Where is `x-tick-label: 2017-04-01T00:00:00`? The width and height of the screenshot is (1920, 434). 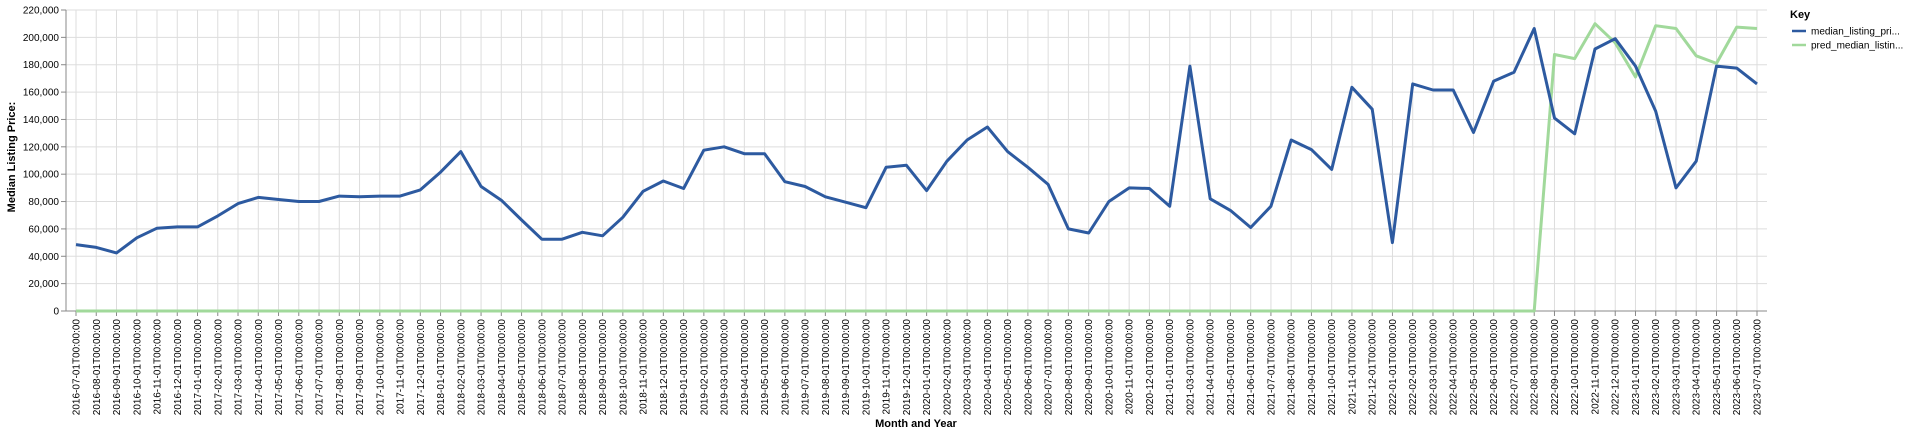 x-tick-label: 2017-04-01T00:00:00 is located at coordinates (259, 367).